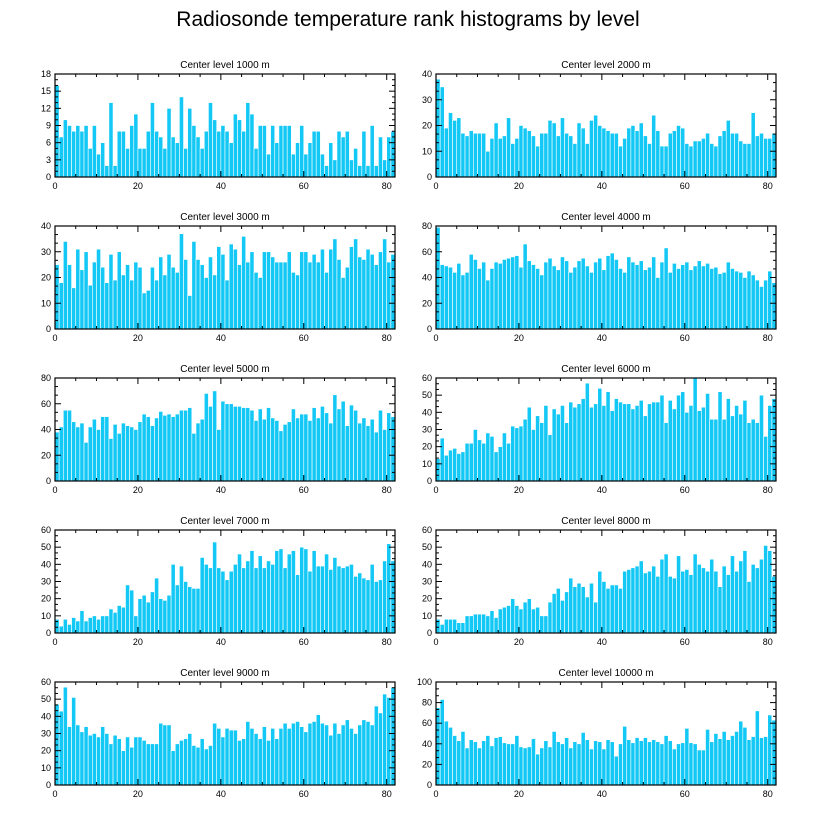 Image resolution: width=816 pixels, height=824 pixels. Describe the element at coordinates (427, 547) in the screenshot. I see `y-tick-label: 50` at that location.